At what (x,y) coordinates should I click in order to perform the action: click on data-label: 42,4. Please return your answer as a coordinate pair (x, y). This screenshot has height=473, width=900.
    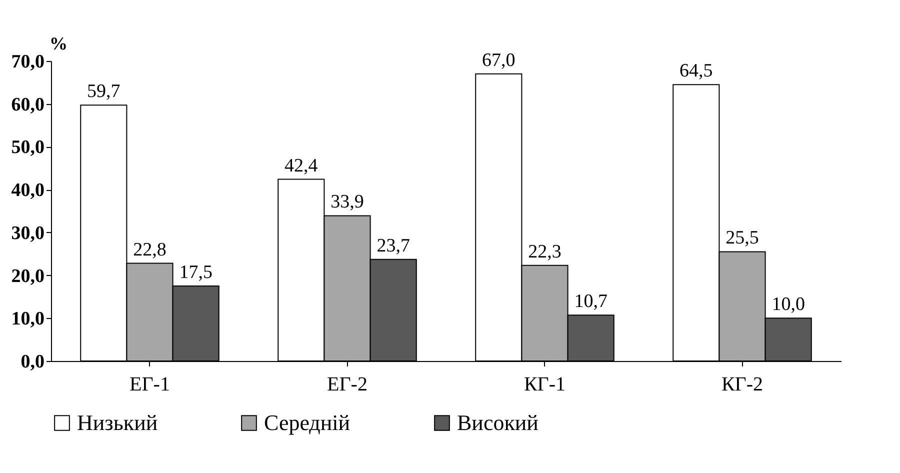
    Looking at the image, I should click on (301, 165).